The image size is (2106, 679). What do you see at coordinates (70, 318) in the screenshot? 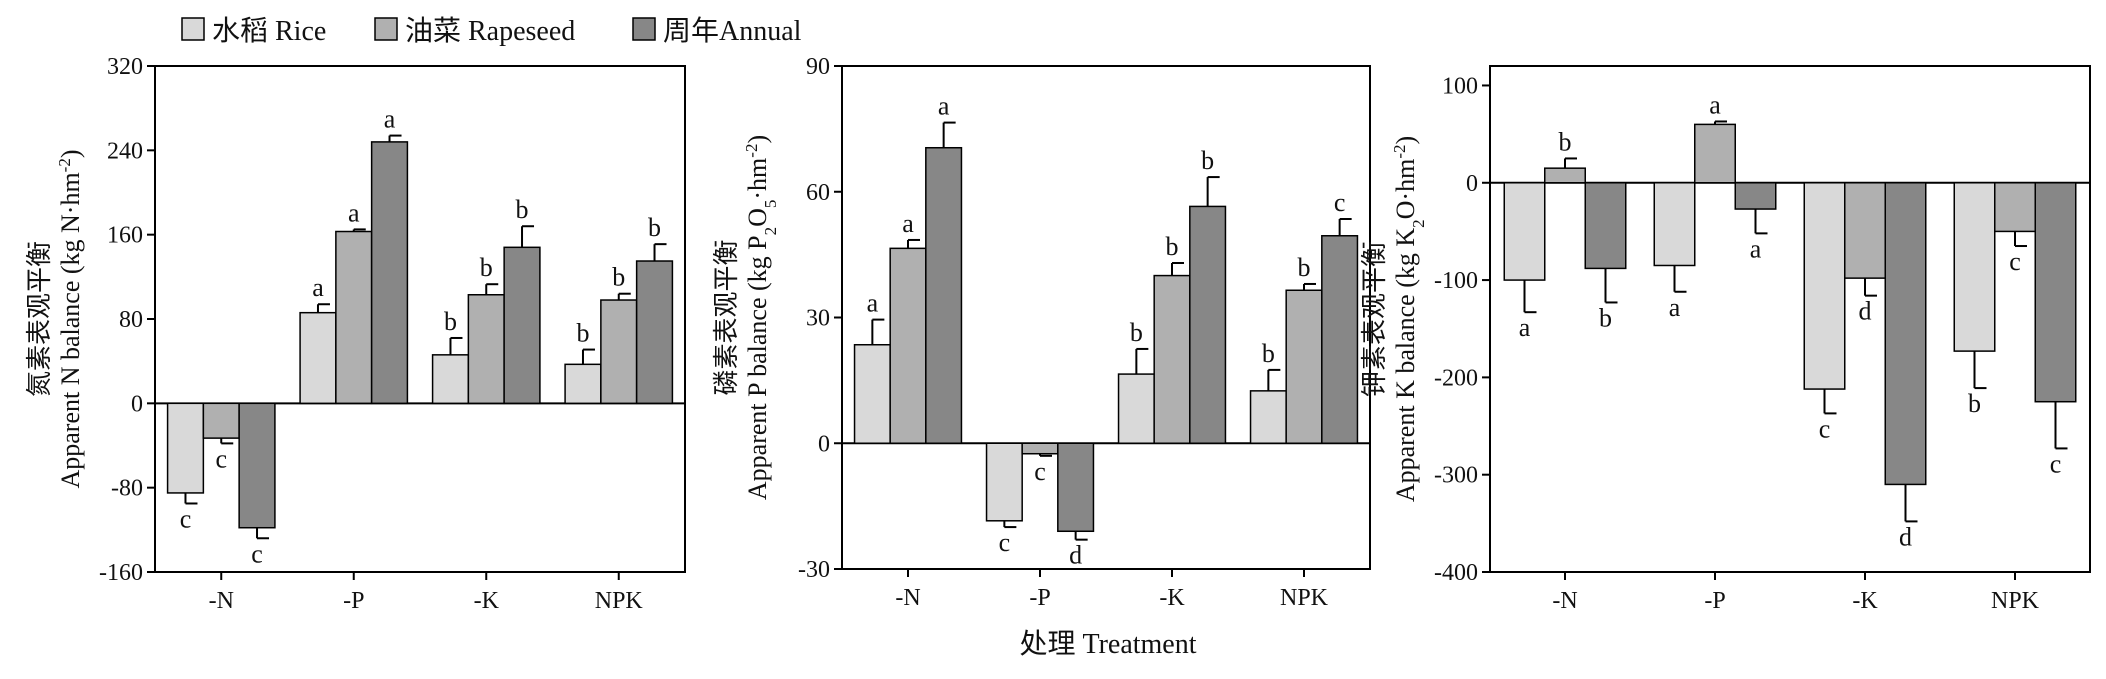
I see `y-axis-title-en: Apparent N balance (kg N·hm-2)` at bounding box center [70, 318].